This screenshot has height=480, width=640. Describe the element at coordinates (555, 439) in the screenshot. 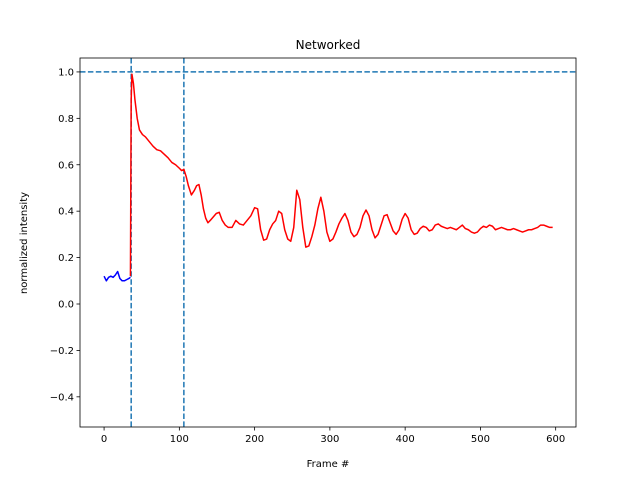

I see `x-tick-label: 600` at that location.